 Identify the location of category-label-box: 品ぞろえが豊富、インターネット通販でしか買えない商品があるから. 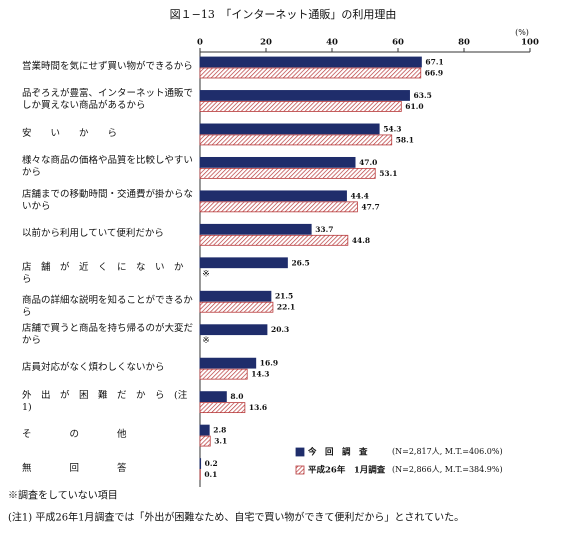
(108, 100).